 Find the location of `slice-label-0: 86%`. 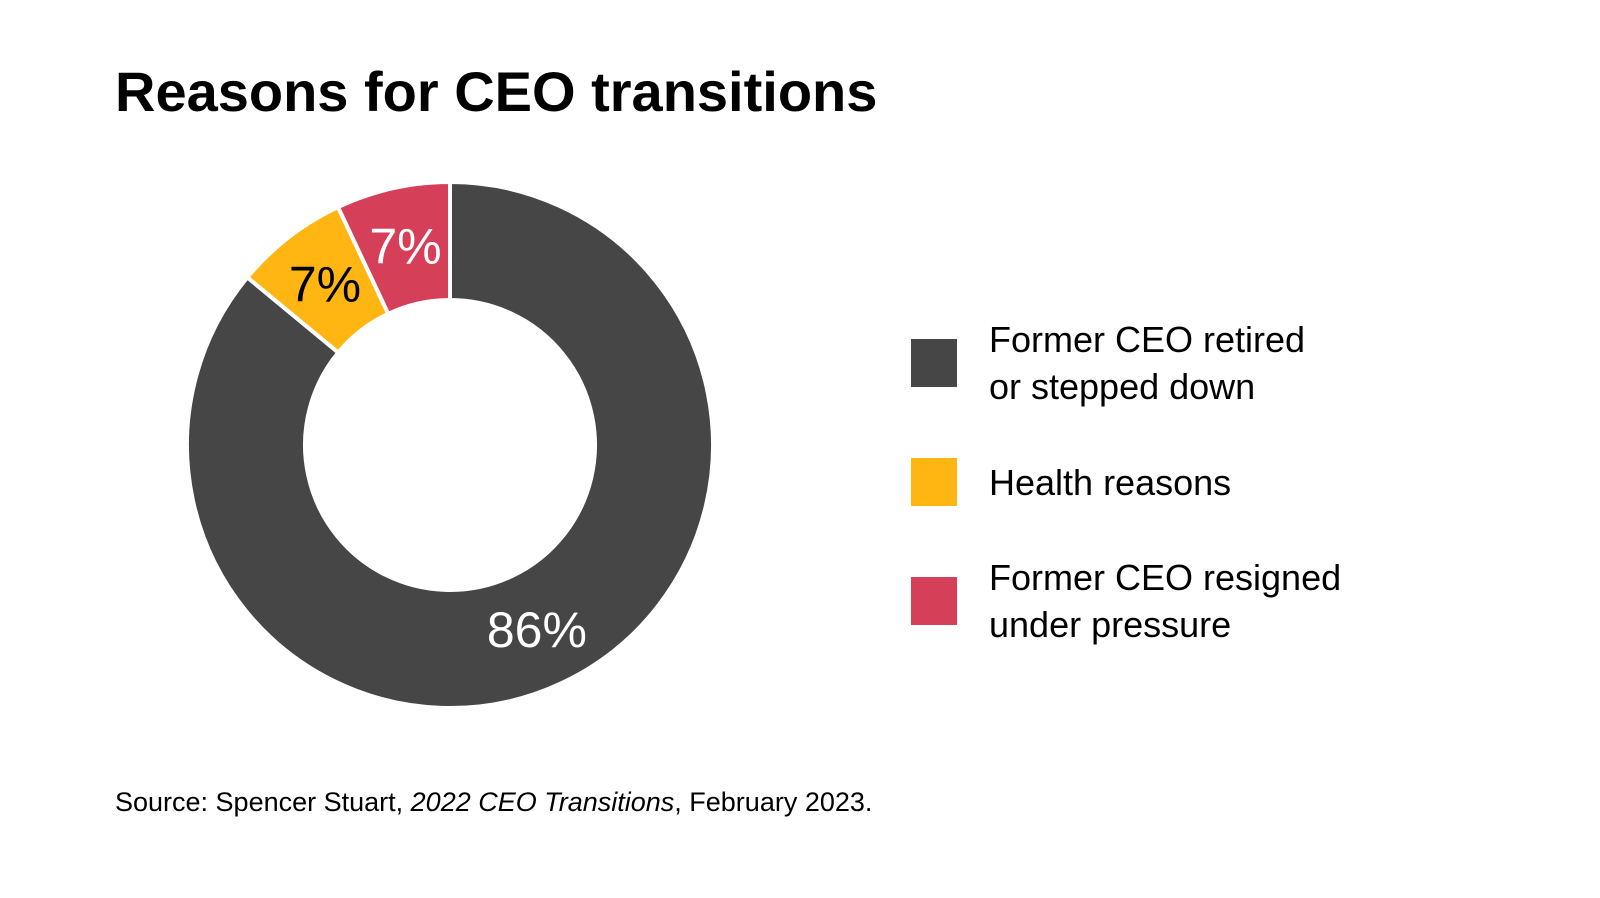

slice-label-0: 86% is located at coordinates (537, 630).